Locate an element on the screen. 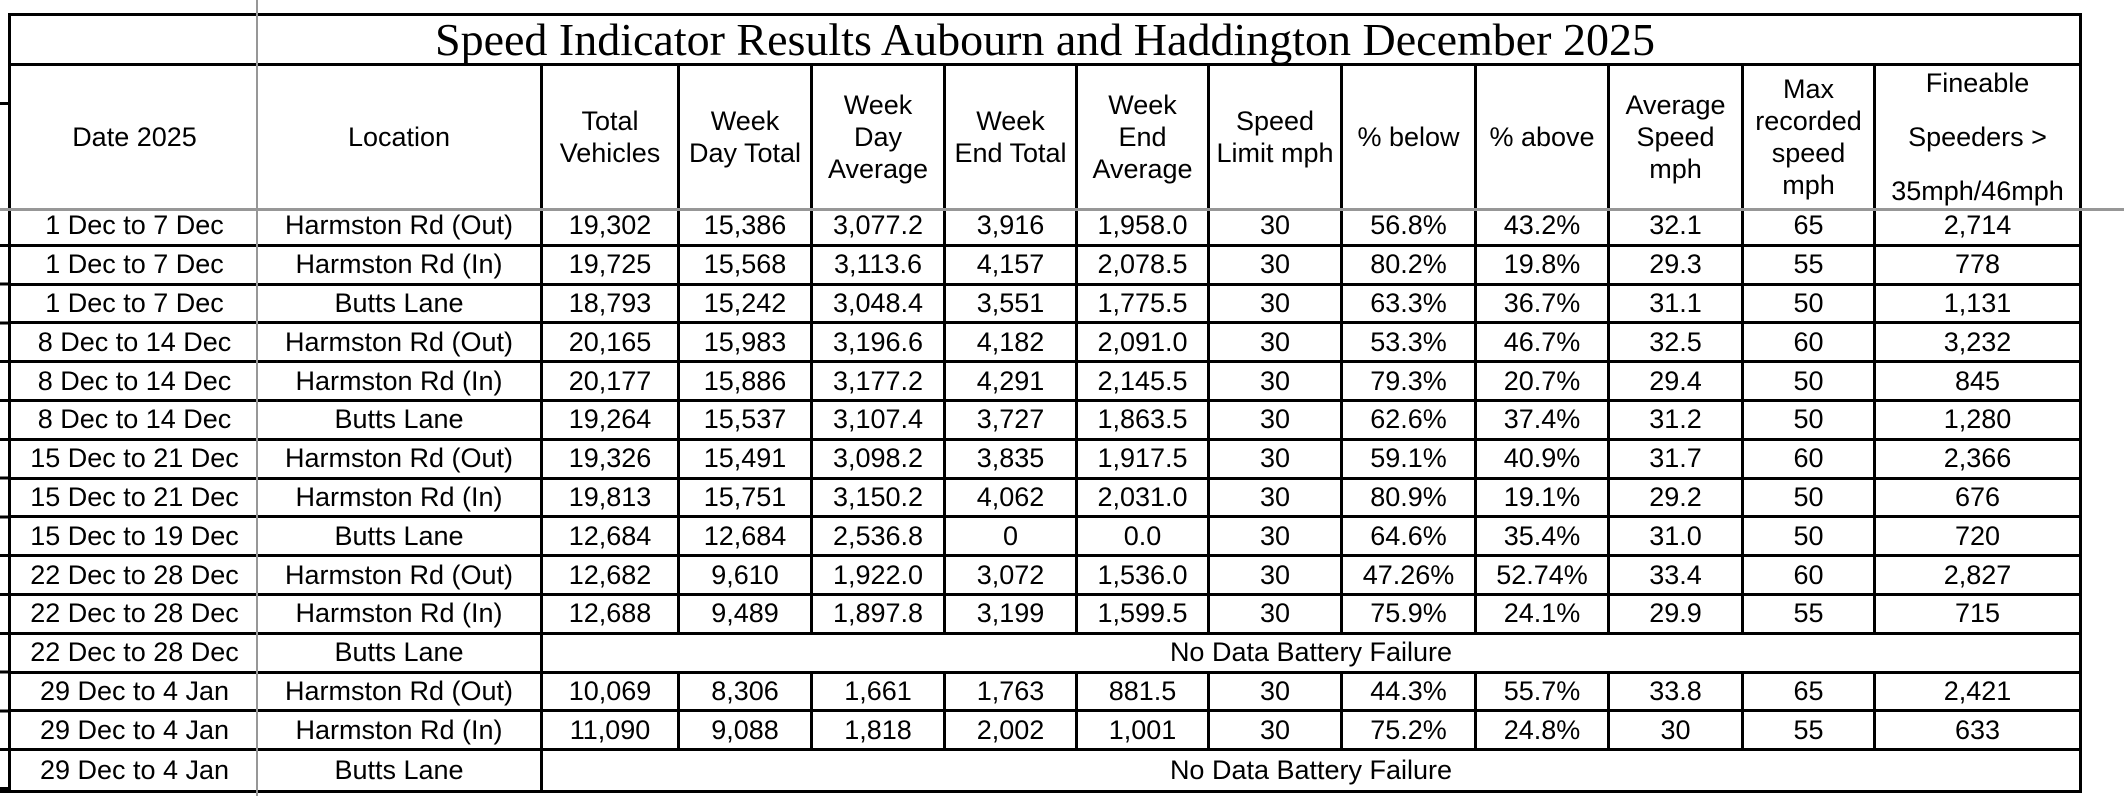  cell-week_end_total: 0 is located at coordinates (1012, 538).